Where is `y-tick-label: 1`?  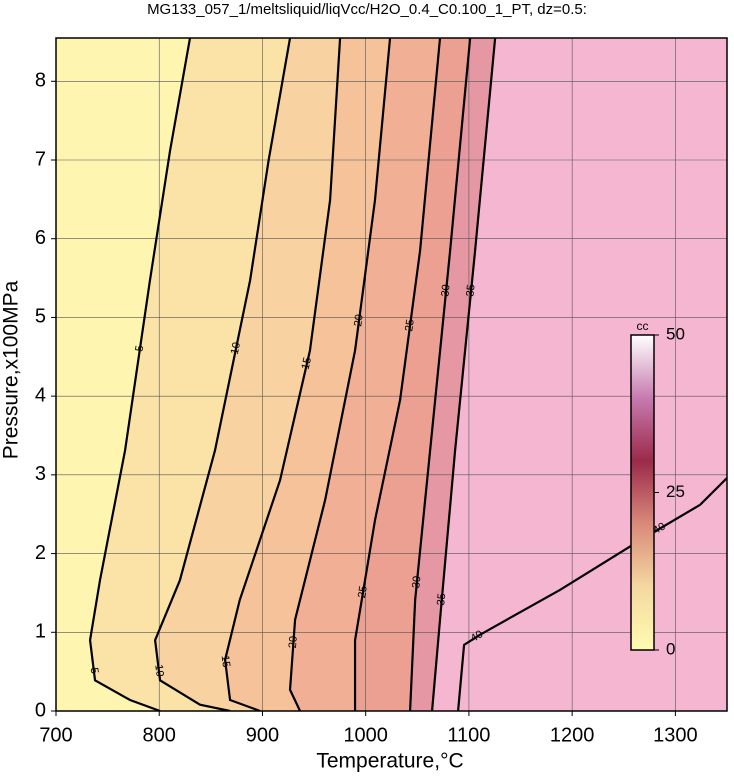 y-tick-label: 1 is located at coordinates (40, 632).